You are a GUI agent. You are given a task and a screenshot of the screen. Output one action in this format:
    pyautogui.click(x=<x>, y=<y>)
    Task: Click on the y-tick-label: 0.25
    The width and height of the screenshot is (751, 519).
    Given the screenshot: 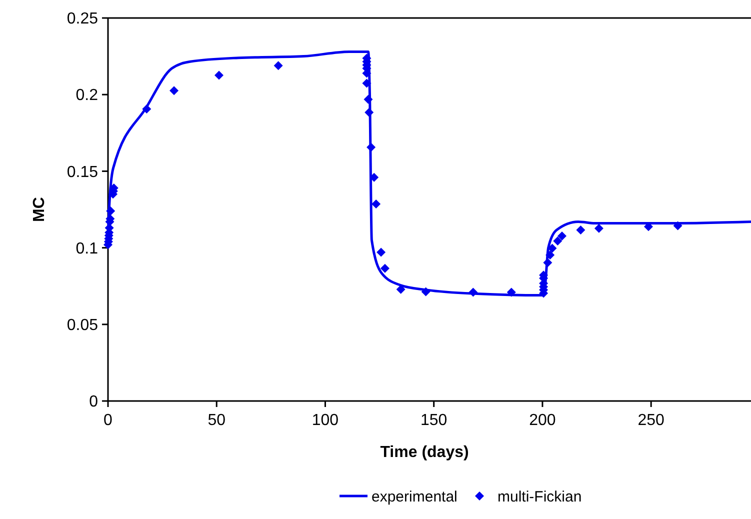 What is the action you would take?
    pyautogui.click(x=82, y=19)
    